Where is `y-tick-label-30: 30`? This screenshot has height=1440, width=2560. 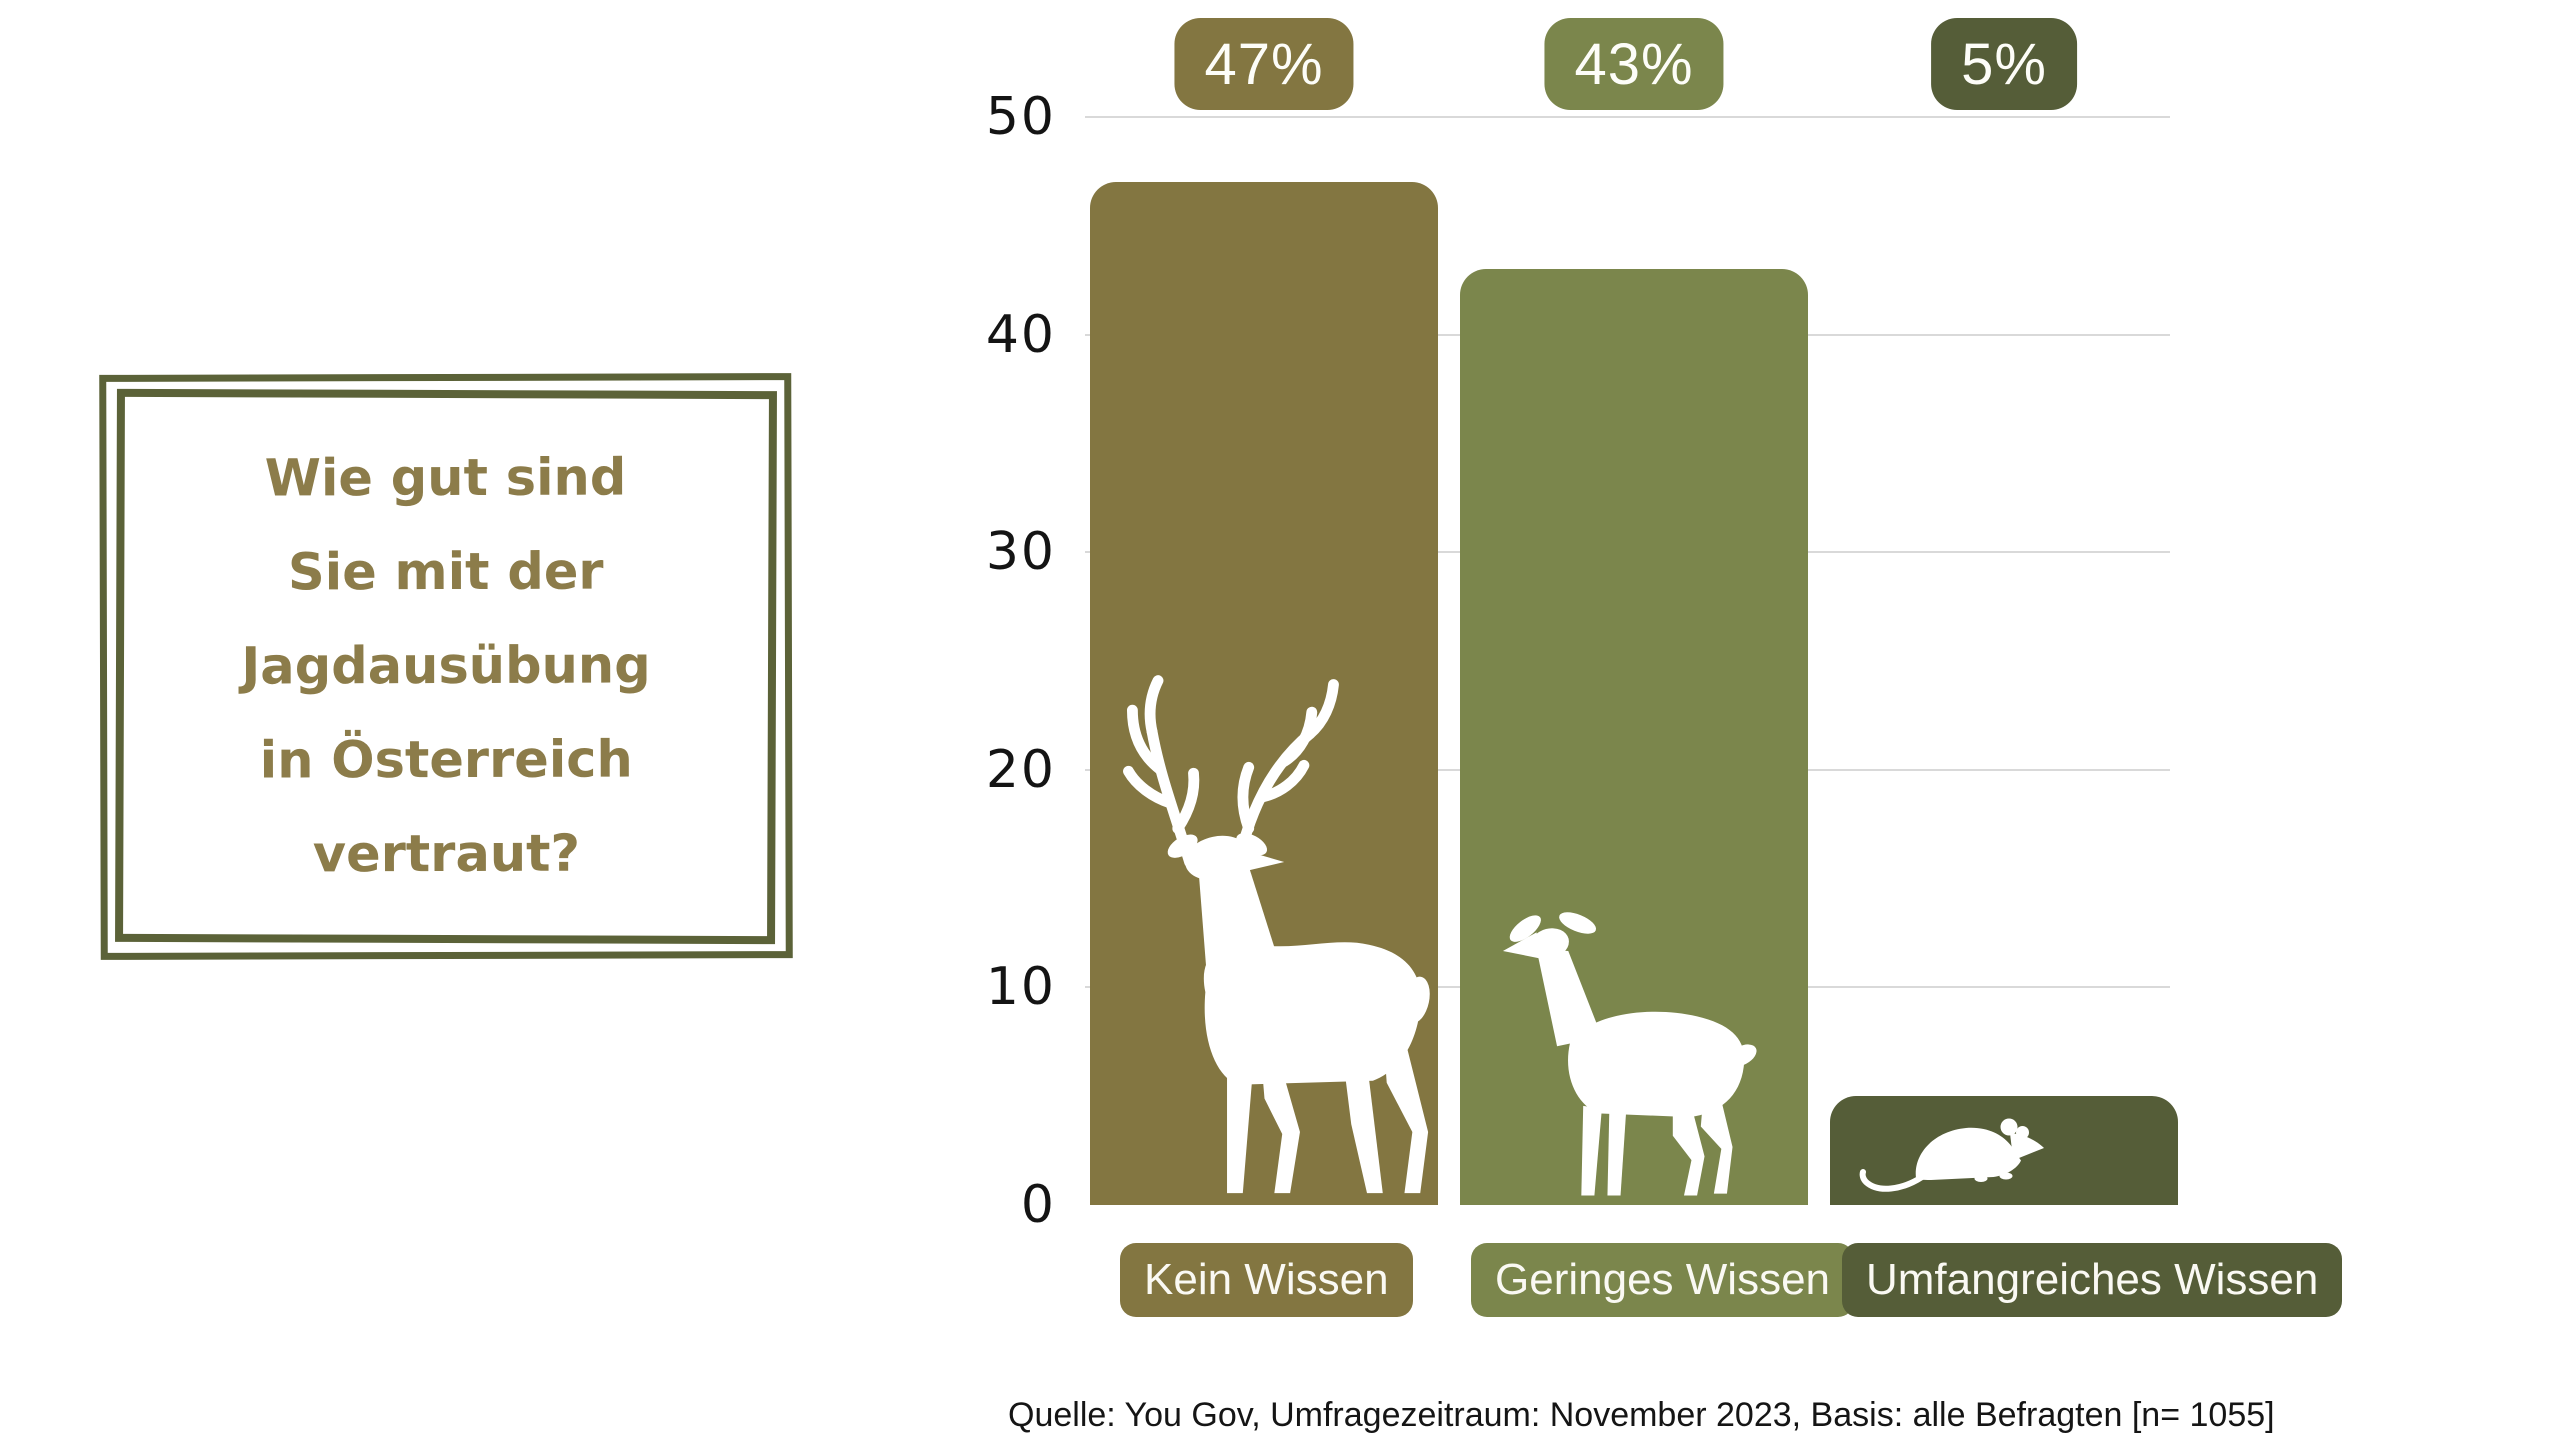 y-tick-label-30: 30 is located at coordinates (1020, 552).